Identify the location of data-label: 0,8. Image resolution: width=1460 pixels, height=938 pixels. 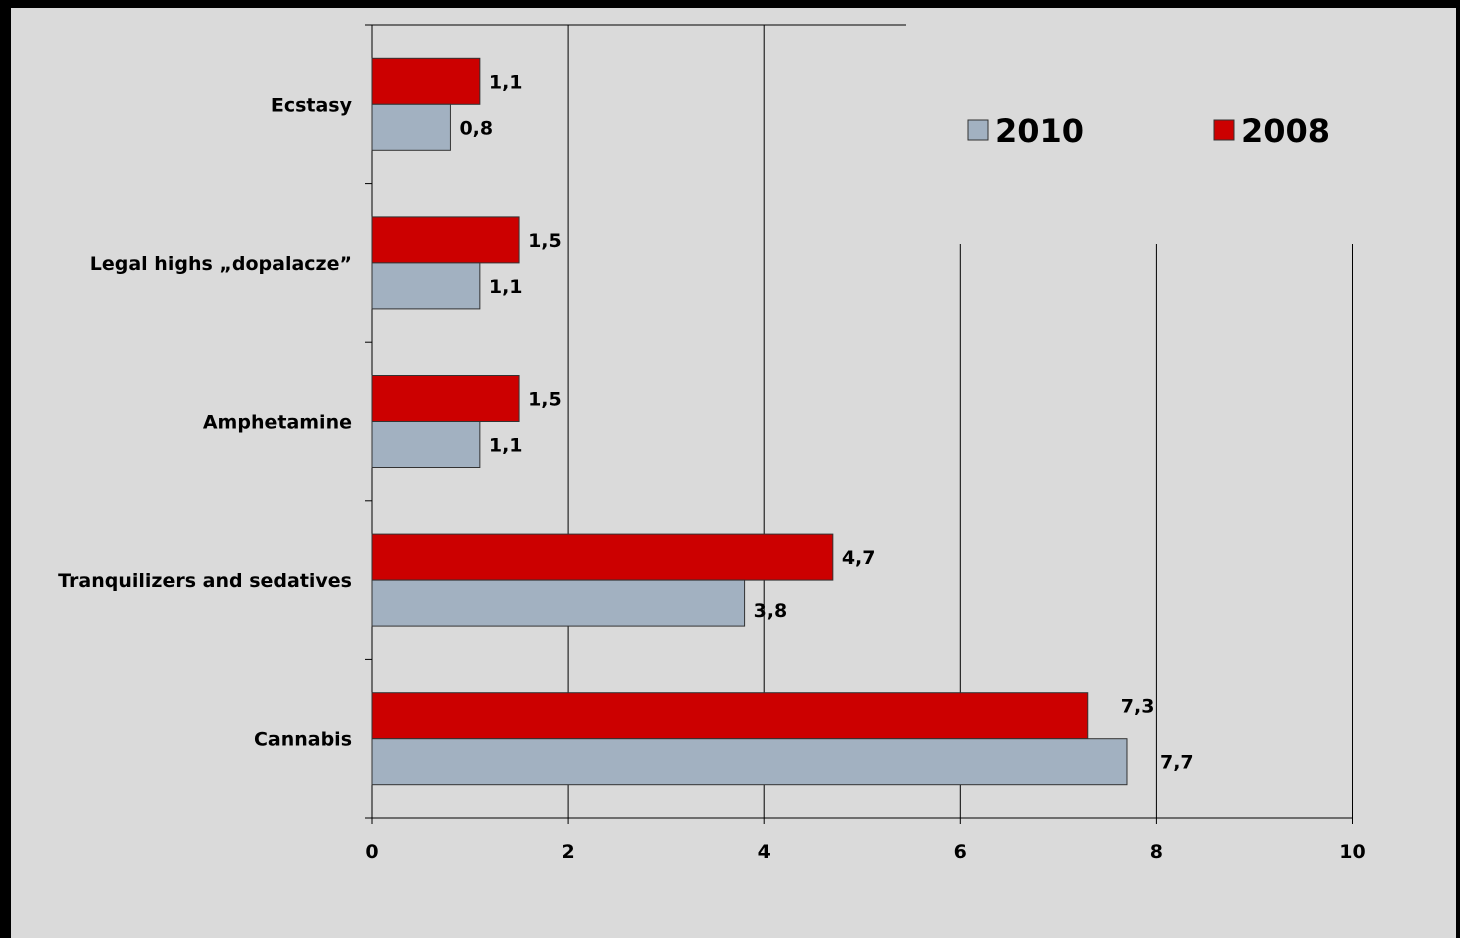
(476, 128).